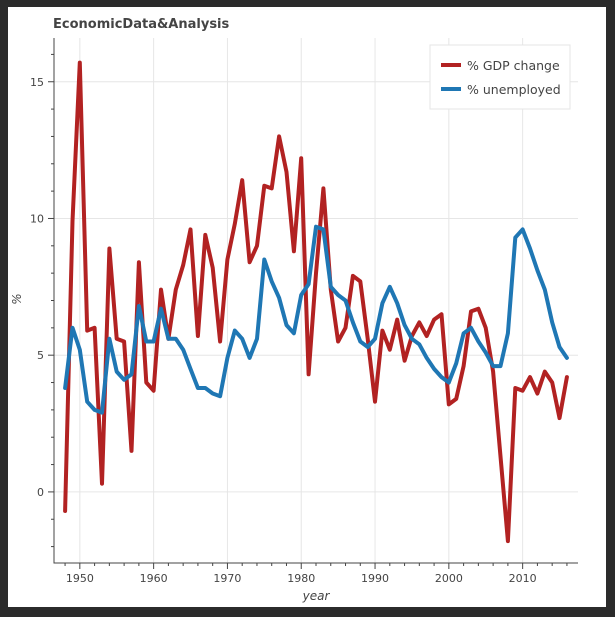 This screenshot has height=617, width=615. What do you see at coordinates (141, 24) in the screenshot?
I see `chart-title: EconomicData&Analysis` at bounding box center [141, 24].